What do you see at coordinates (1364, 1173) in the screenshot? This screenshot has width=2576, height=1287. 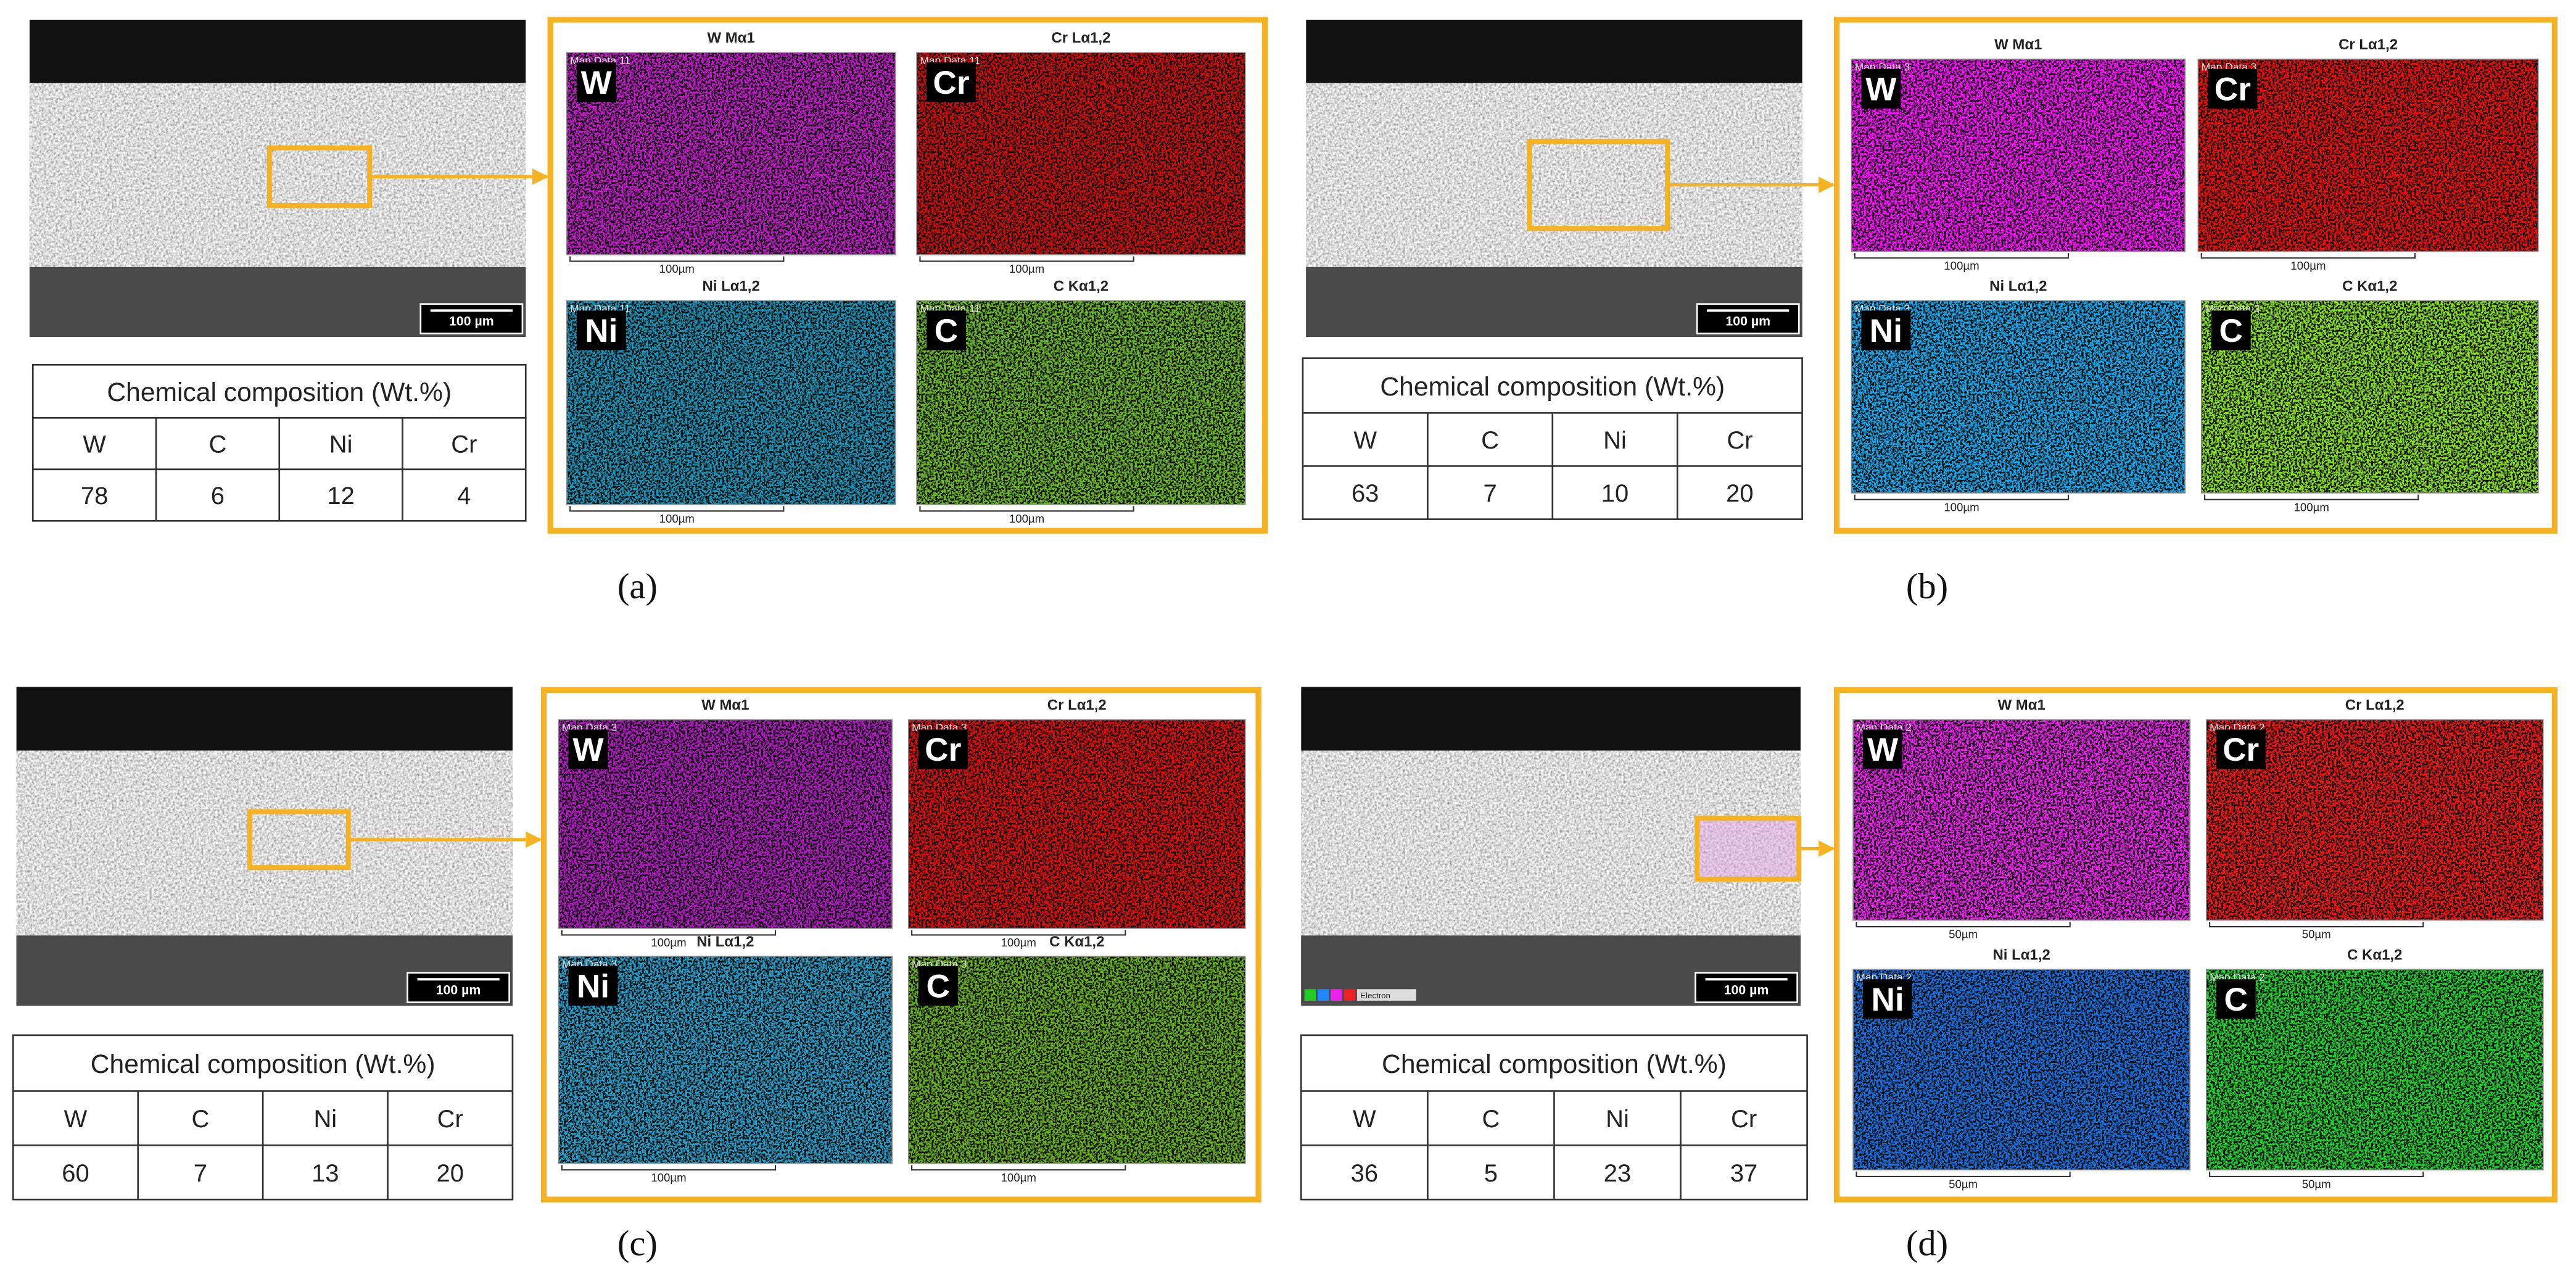 I see `table-value: 36` at bounding box center [1364, 1173].